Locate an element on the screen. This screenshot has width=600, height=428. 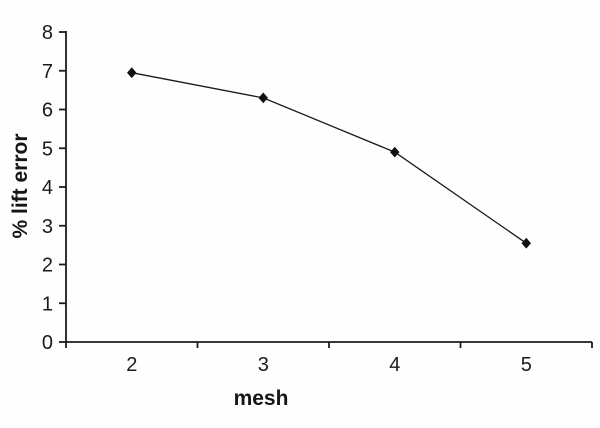
y-tick-label: 7 is located at coordinates (47, 72).